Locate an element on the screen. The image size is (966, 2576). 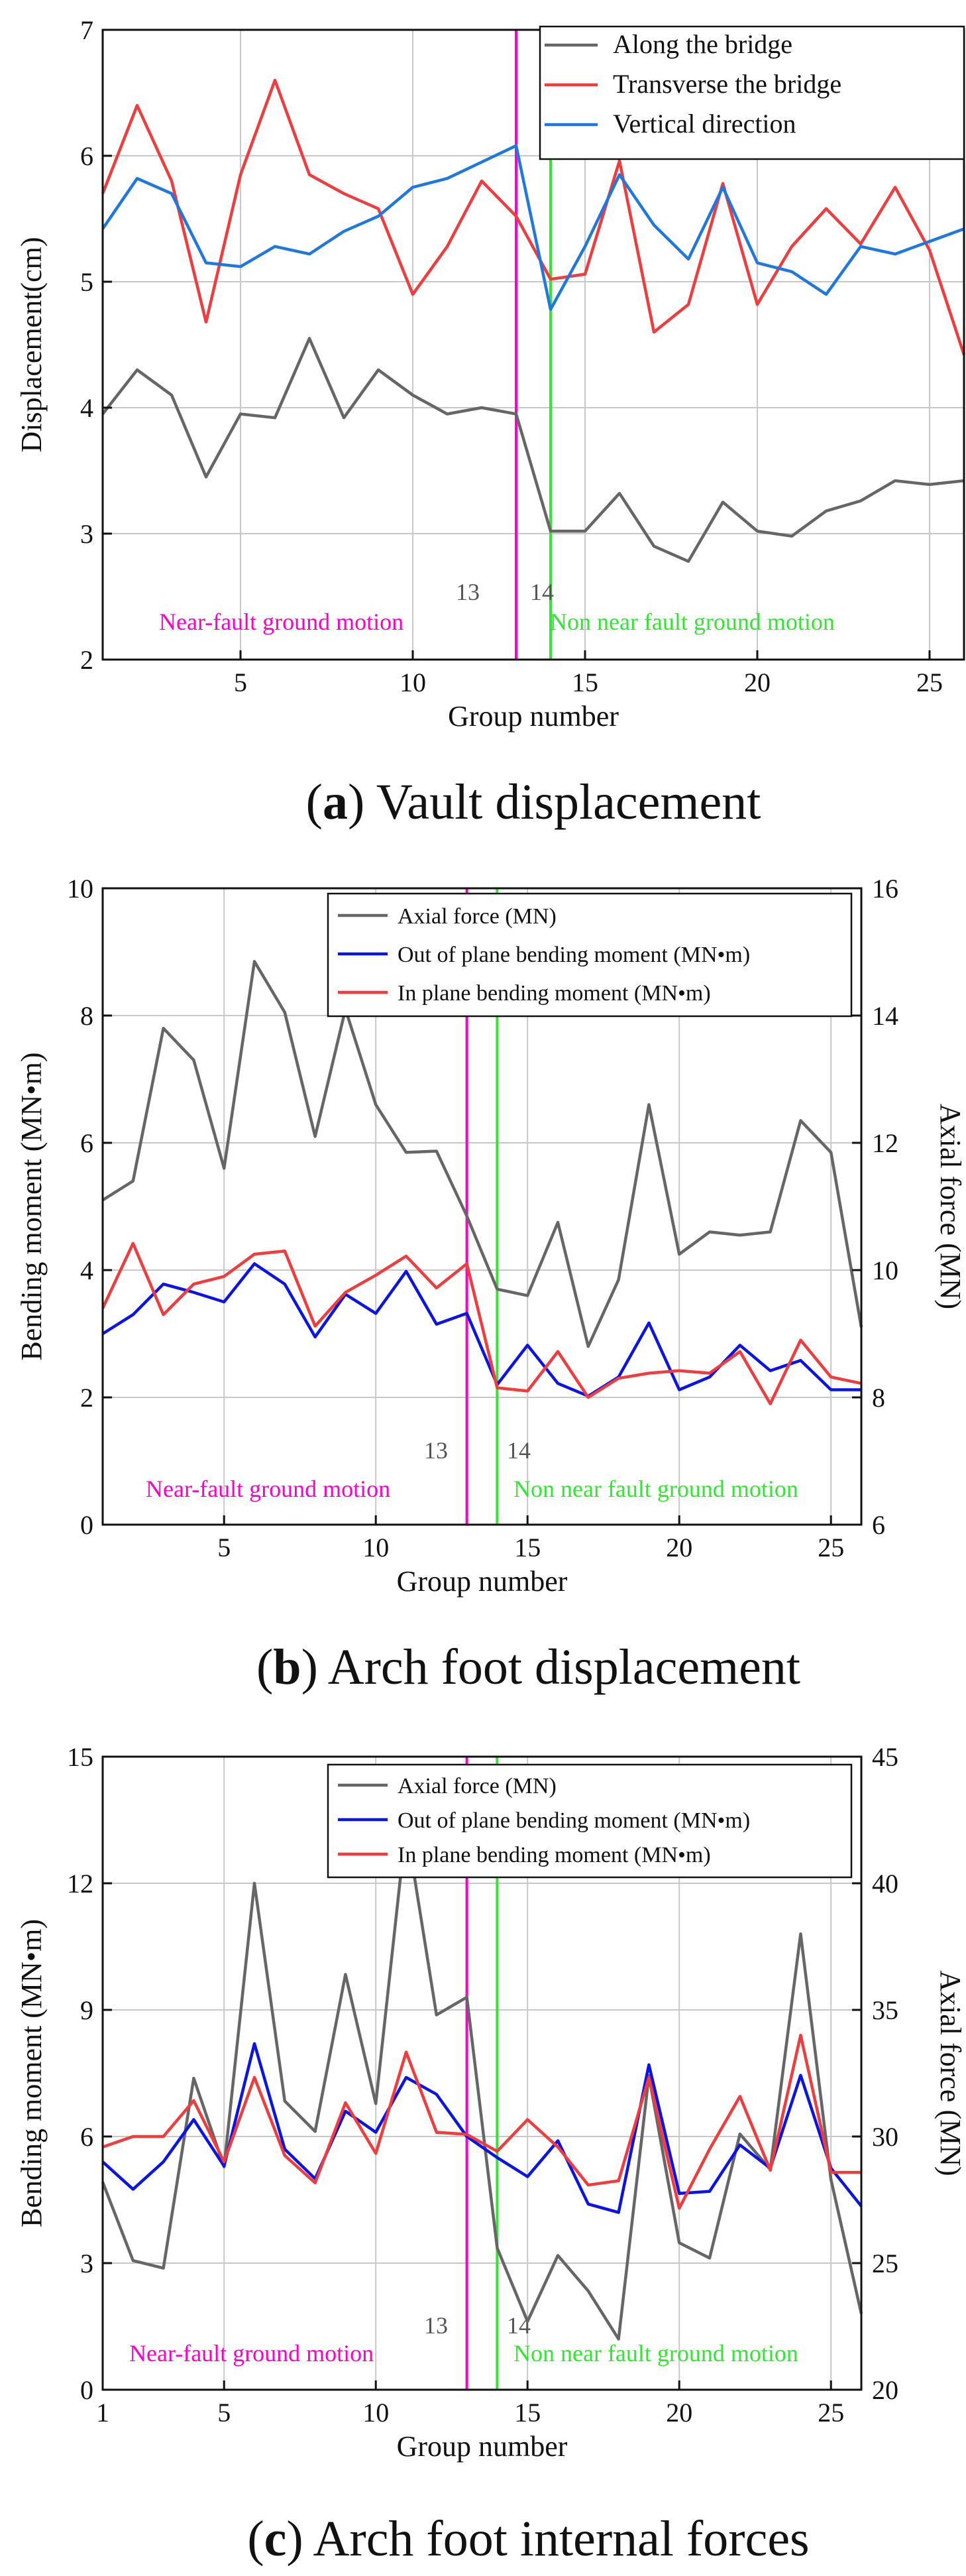
y2-tick-label: 14 is located at coordinates (885, 1016).